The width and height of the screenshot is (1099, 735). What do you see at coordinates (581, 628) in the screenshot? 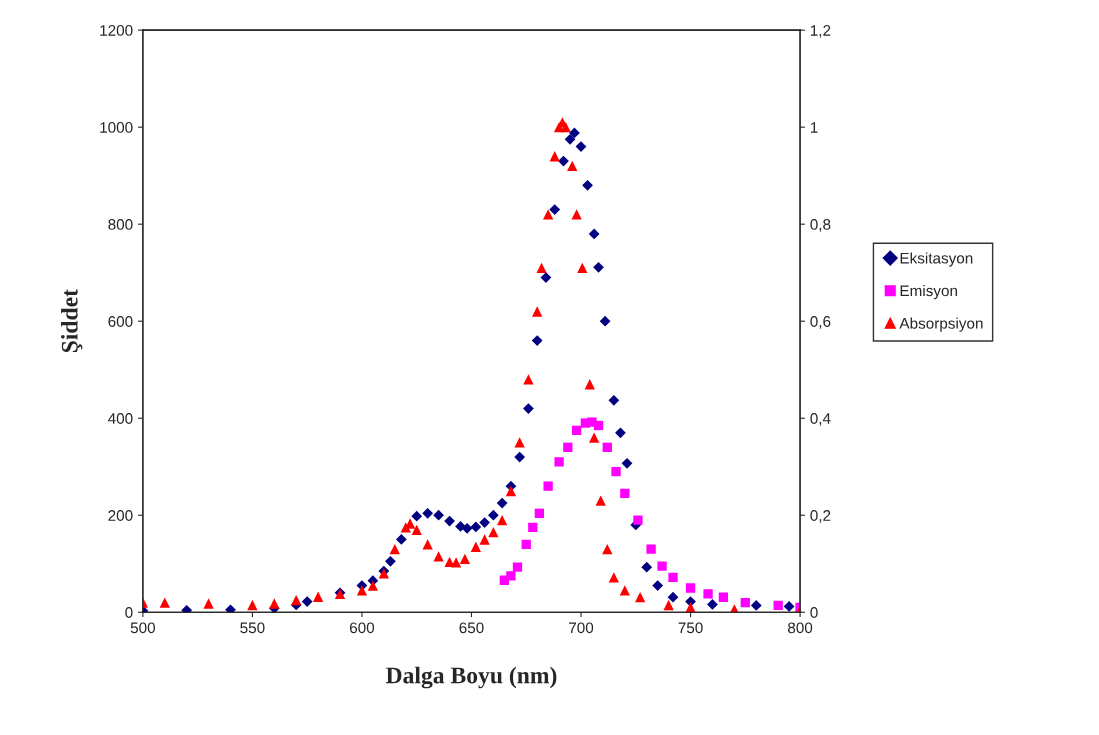
I see `x-tick-label: 700` at bounding box center [581, 628].